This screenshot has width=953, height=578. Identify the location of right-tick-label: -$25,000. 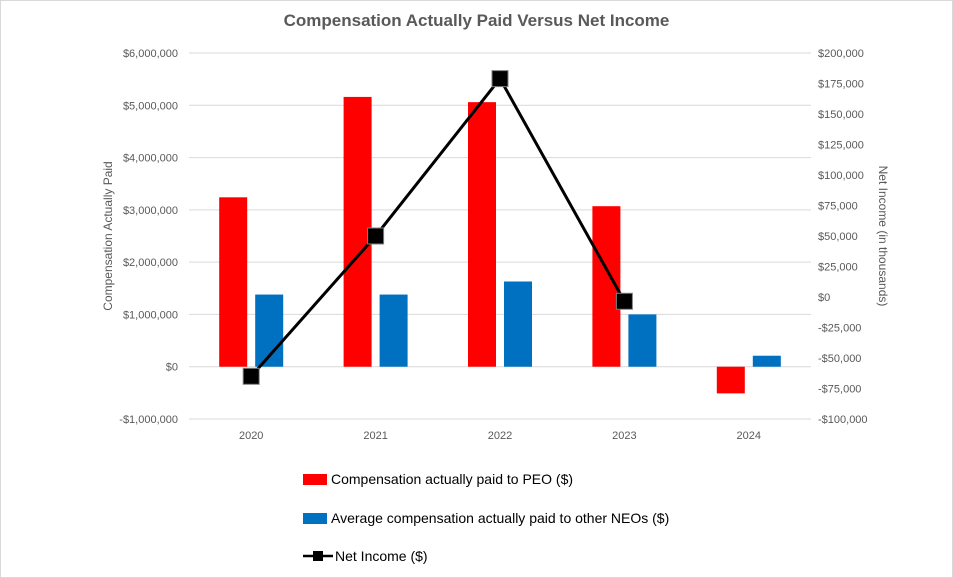
(839, 329).